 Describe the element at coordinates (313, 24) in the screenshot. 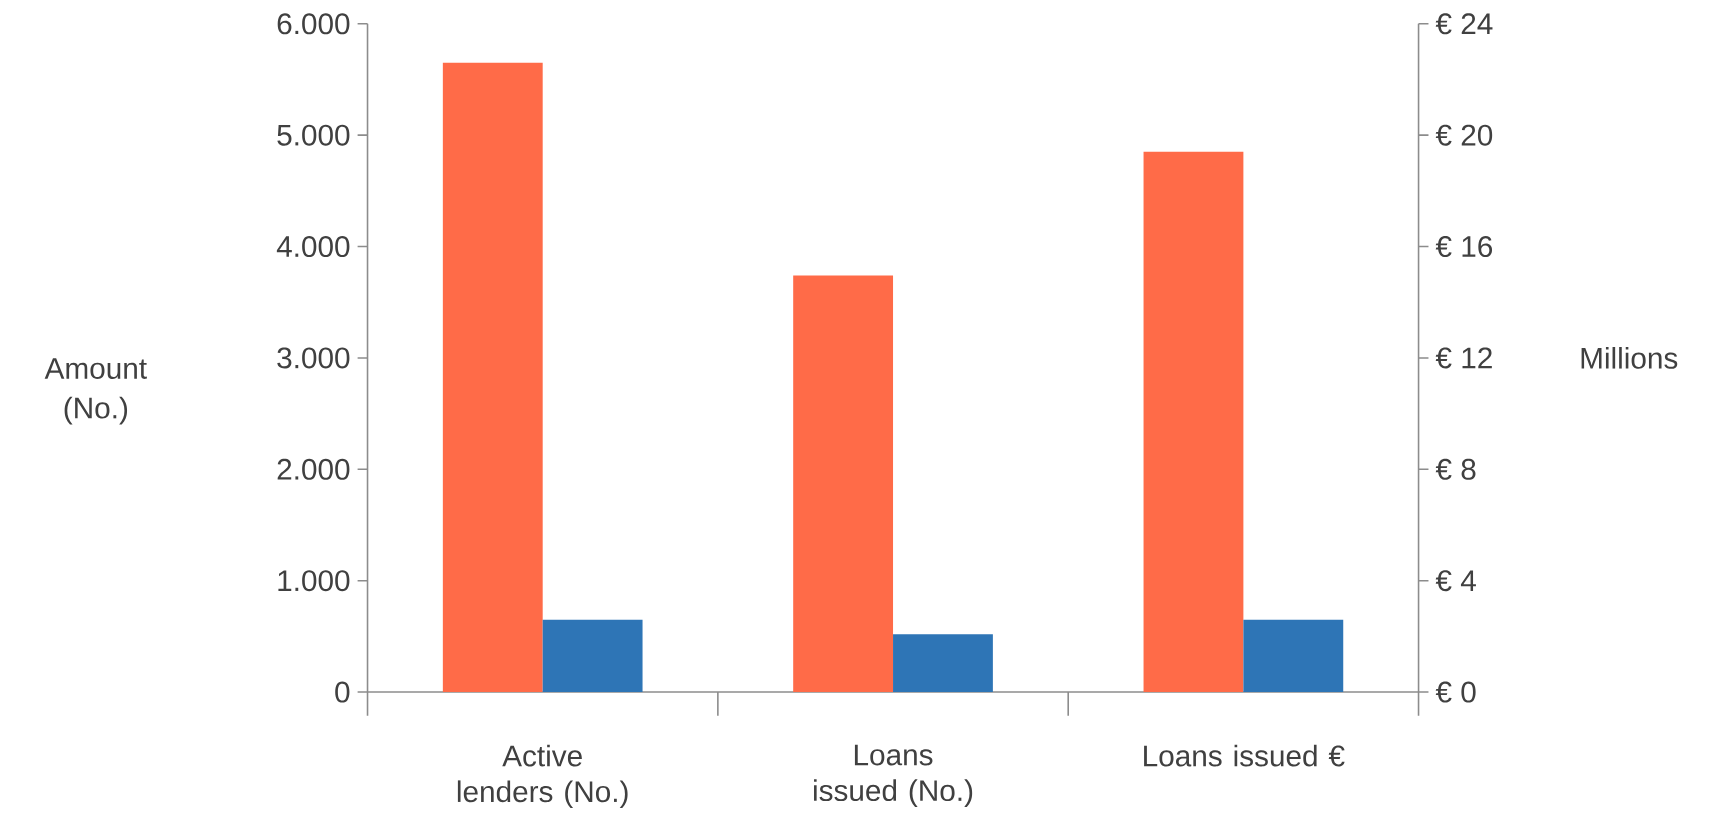

I see `y-tick-label: 6.000` at that location.